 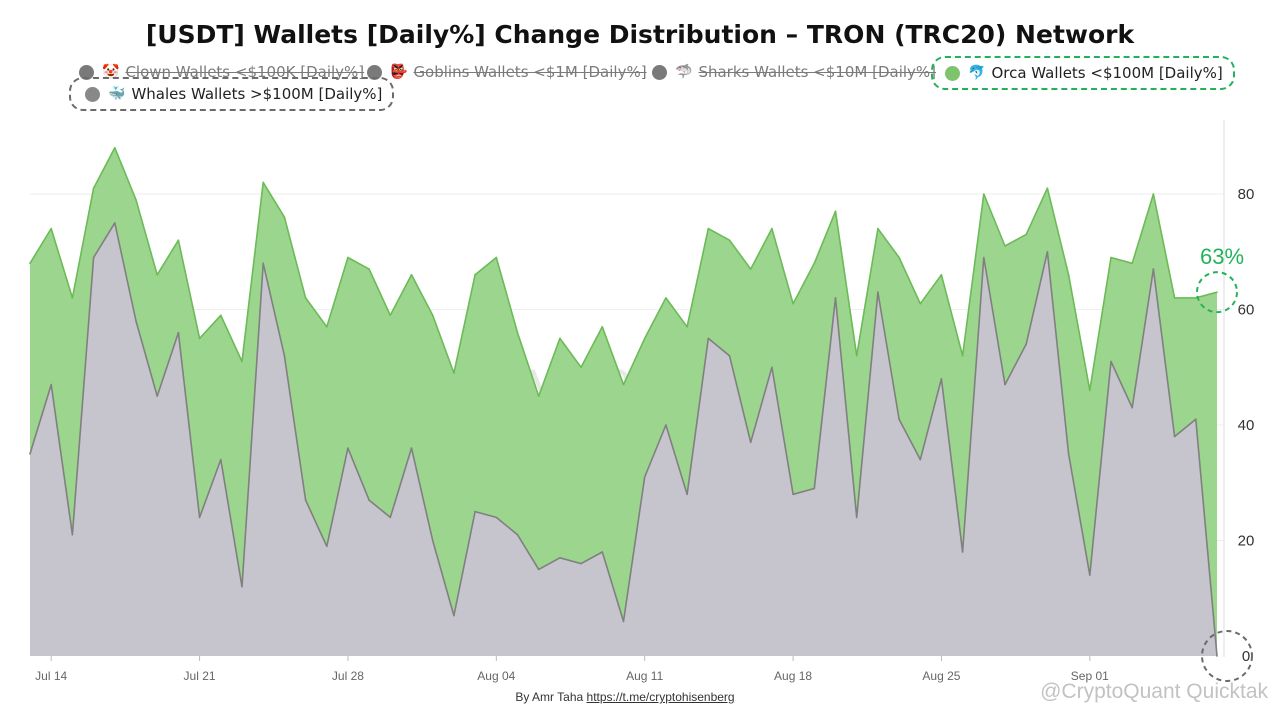 I want to click on y-axis-ticks: 0 20 40 60 80, so click(x=1246, y=425).